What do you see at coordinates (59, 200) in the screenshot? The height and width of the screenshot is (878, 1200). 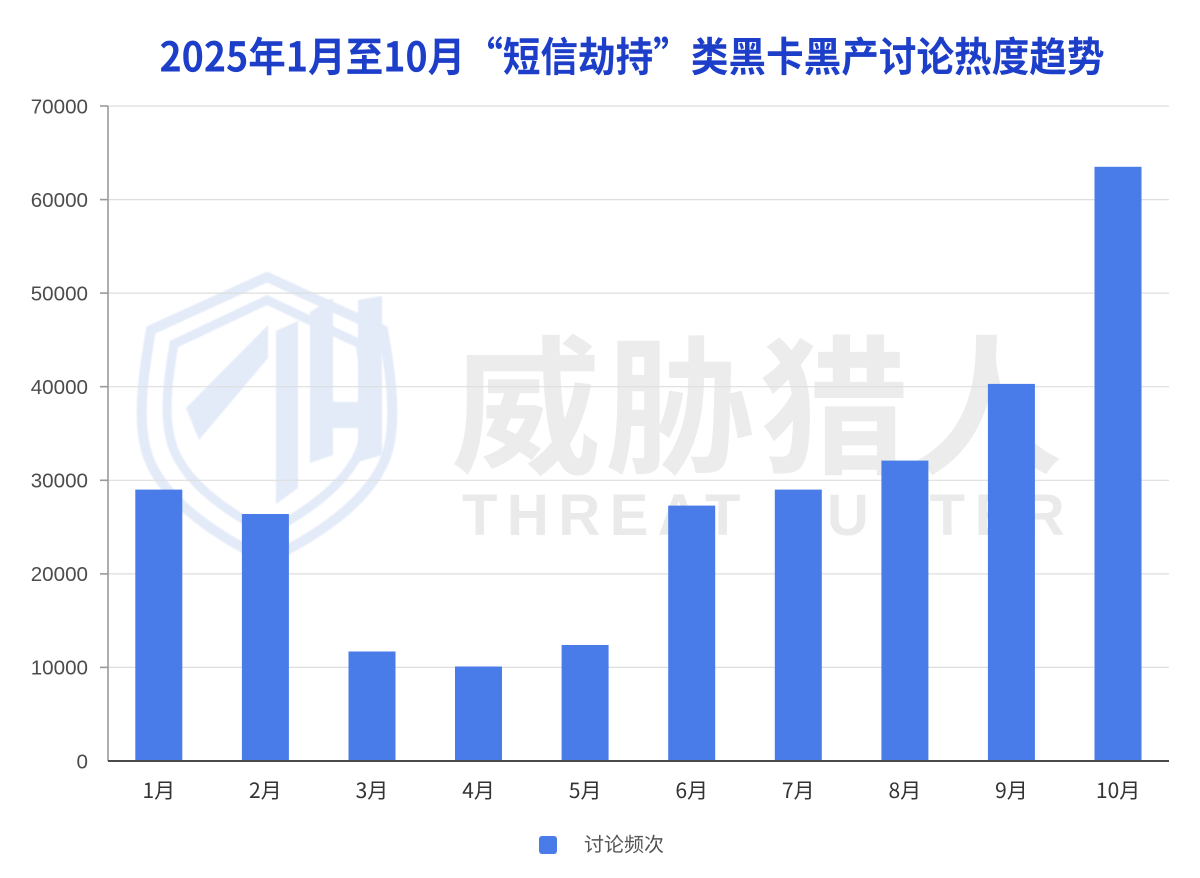 I see `svg-text: 60000` at bounding box center [59, 200].